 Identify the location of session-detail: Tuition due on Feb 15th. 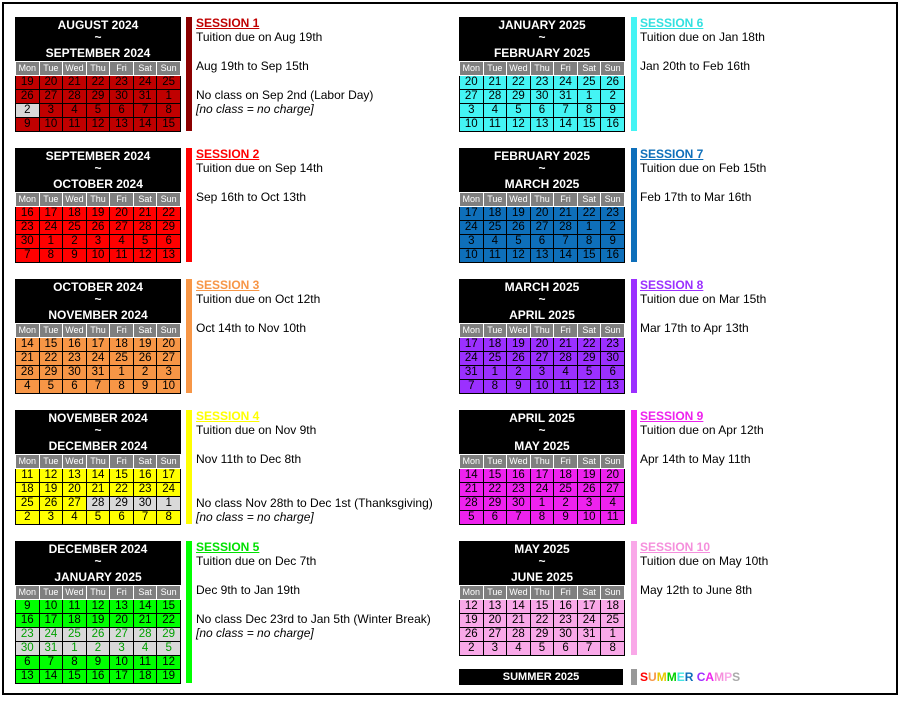
(703, 168).